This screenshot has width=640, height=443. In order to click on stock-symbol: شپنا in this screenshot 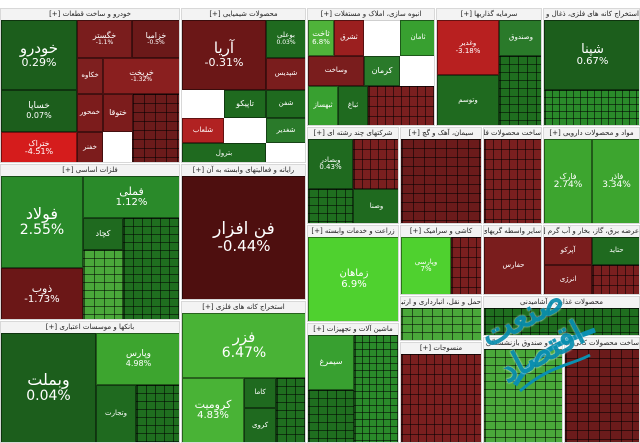, I will do `click(592, 49)`.